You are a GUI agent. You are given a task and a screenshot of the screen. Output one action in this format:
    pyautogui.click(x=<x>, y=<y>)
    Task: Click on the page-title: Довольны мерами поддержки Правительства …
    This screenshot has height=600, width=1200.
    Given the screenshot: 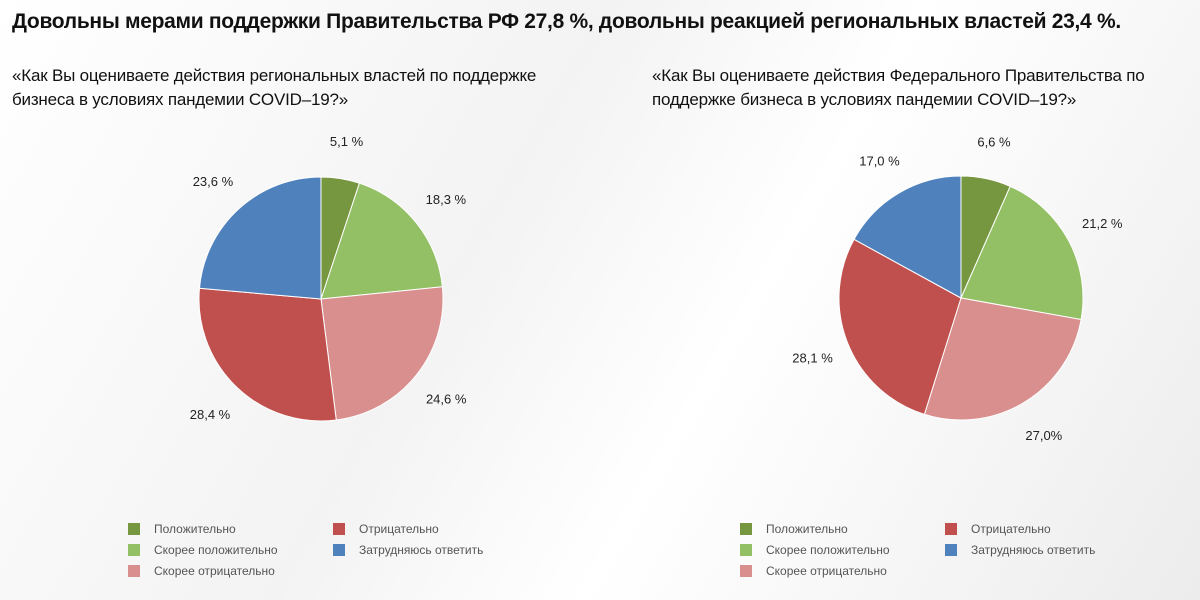 What is the action you would take?
    pyautogui.click(x=566, y=21)
    